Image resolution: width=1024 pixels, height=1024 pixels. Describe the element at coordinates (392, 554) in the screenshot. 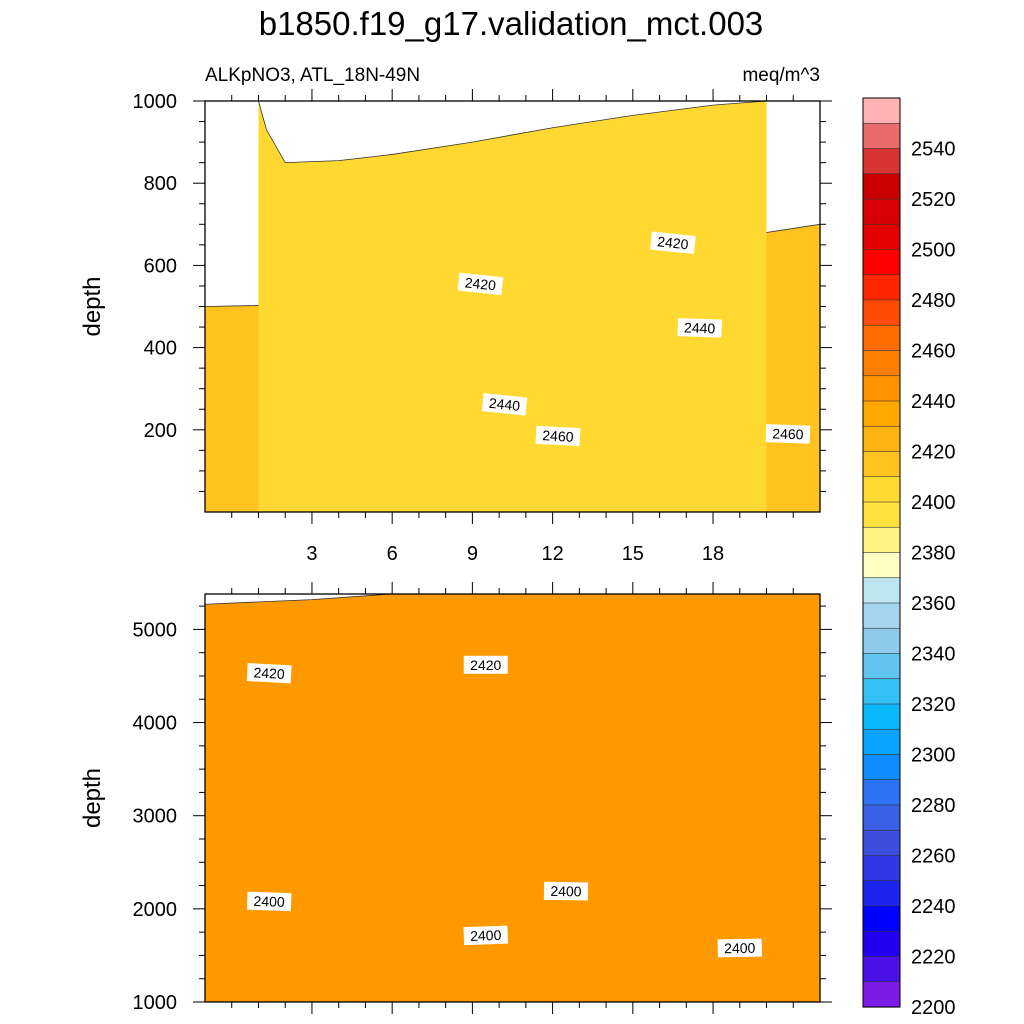

I see `x-tick-label: 6` at that location.